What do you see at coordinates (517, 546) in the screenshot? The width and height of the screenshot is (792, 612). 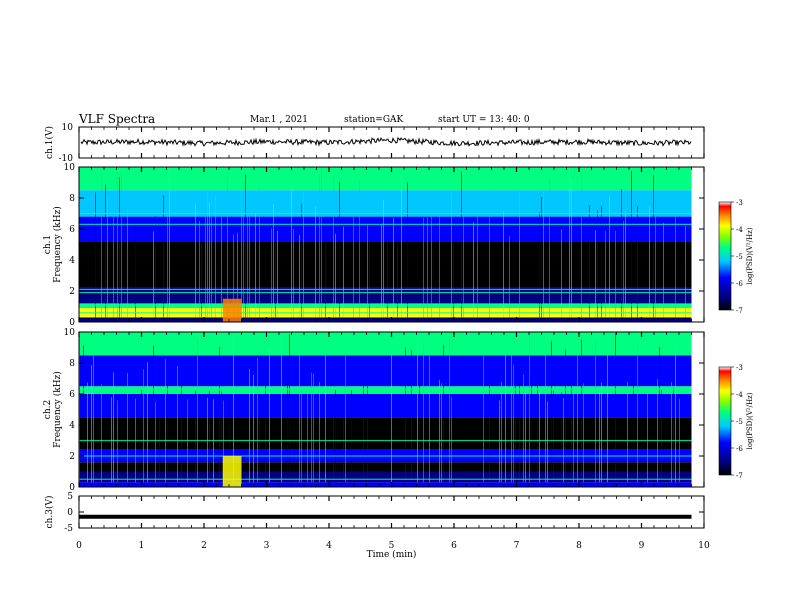 I see `time-tick-label: 7` at bounding box center [517, 546].